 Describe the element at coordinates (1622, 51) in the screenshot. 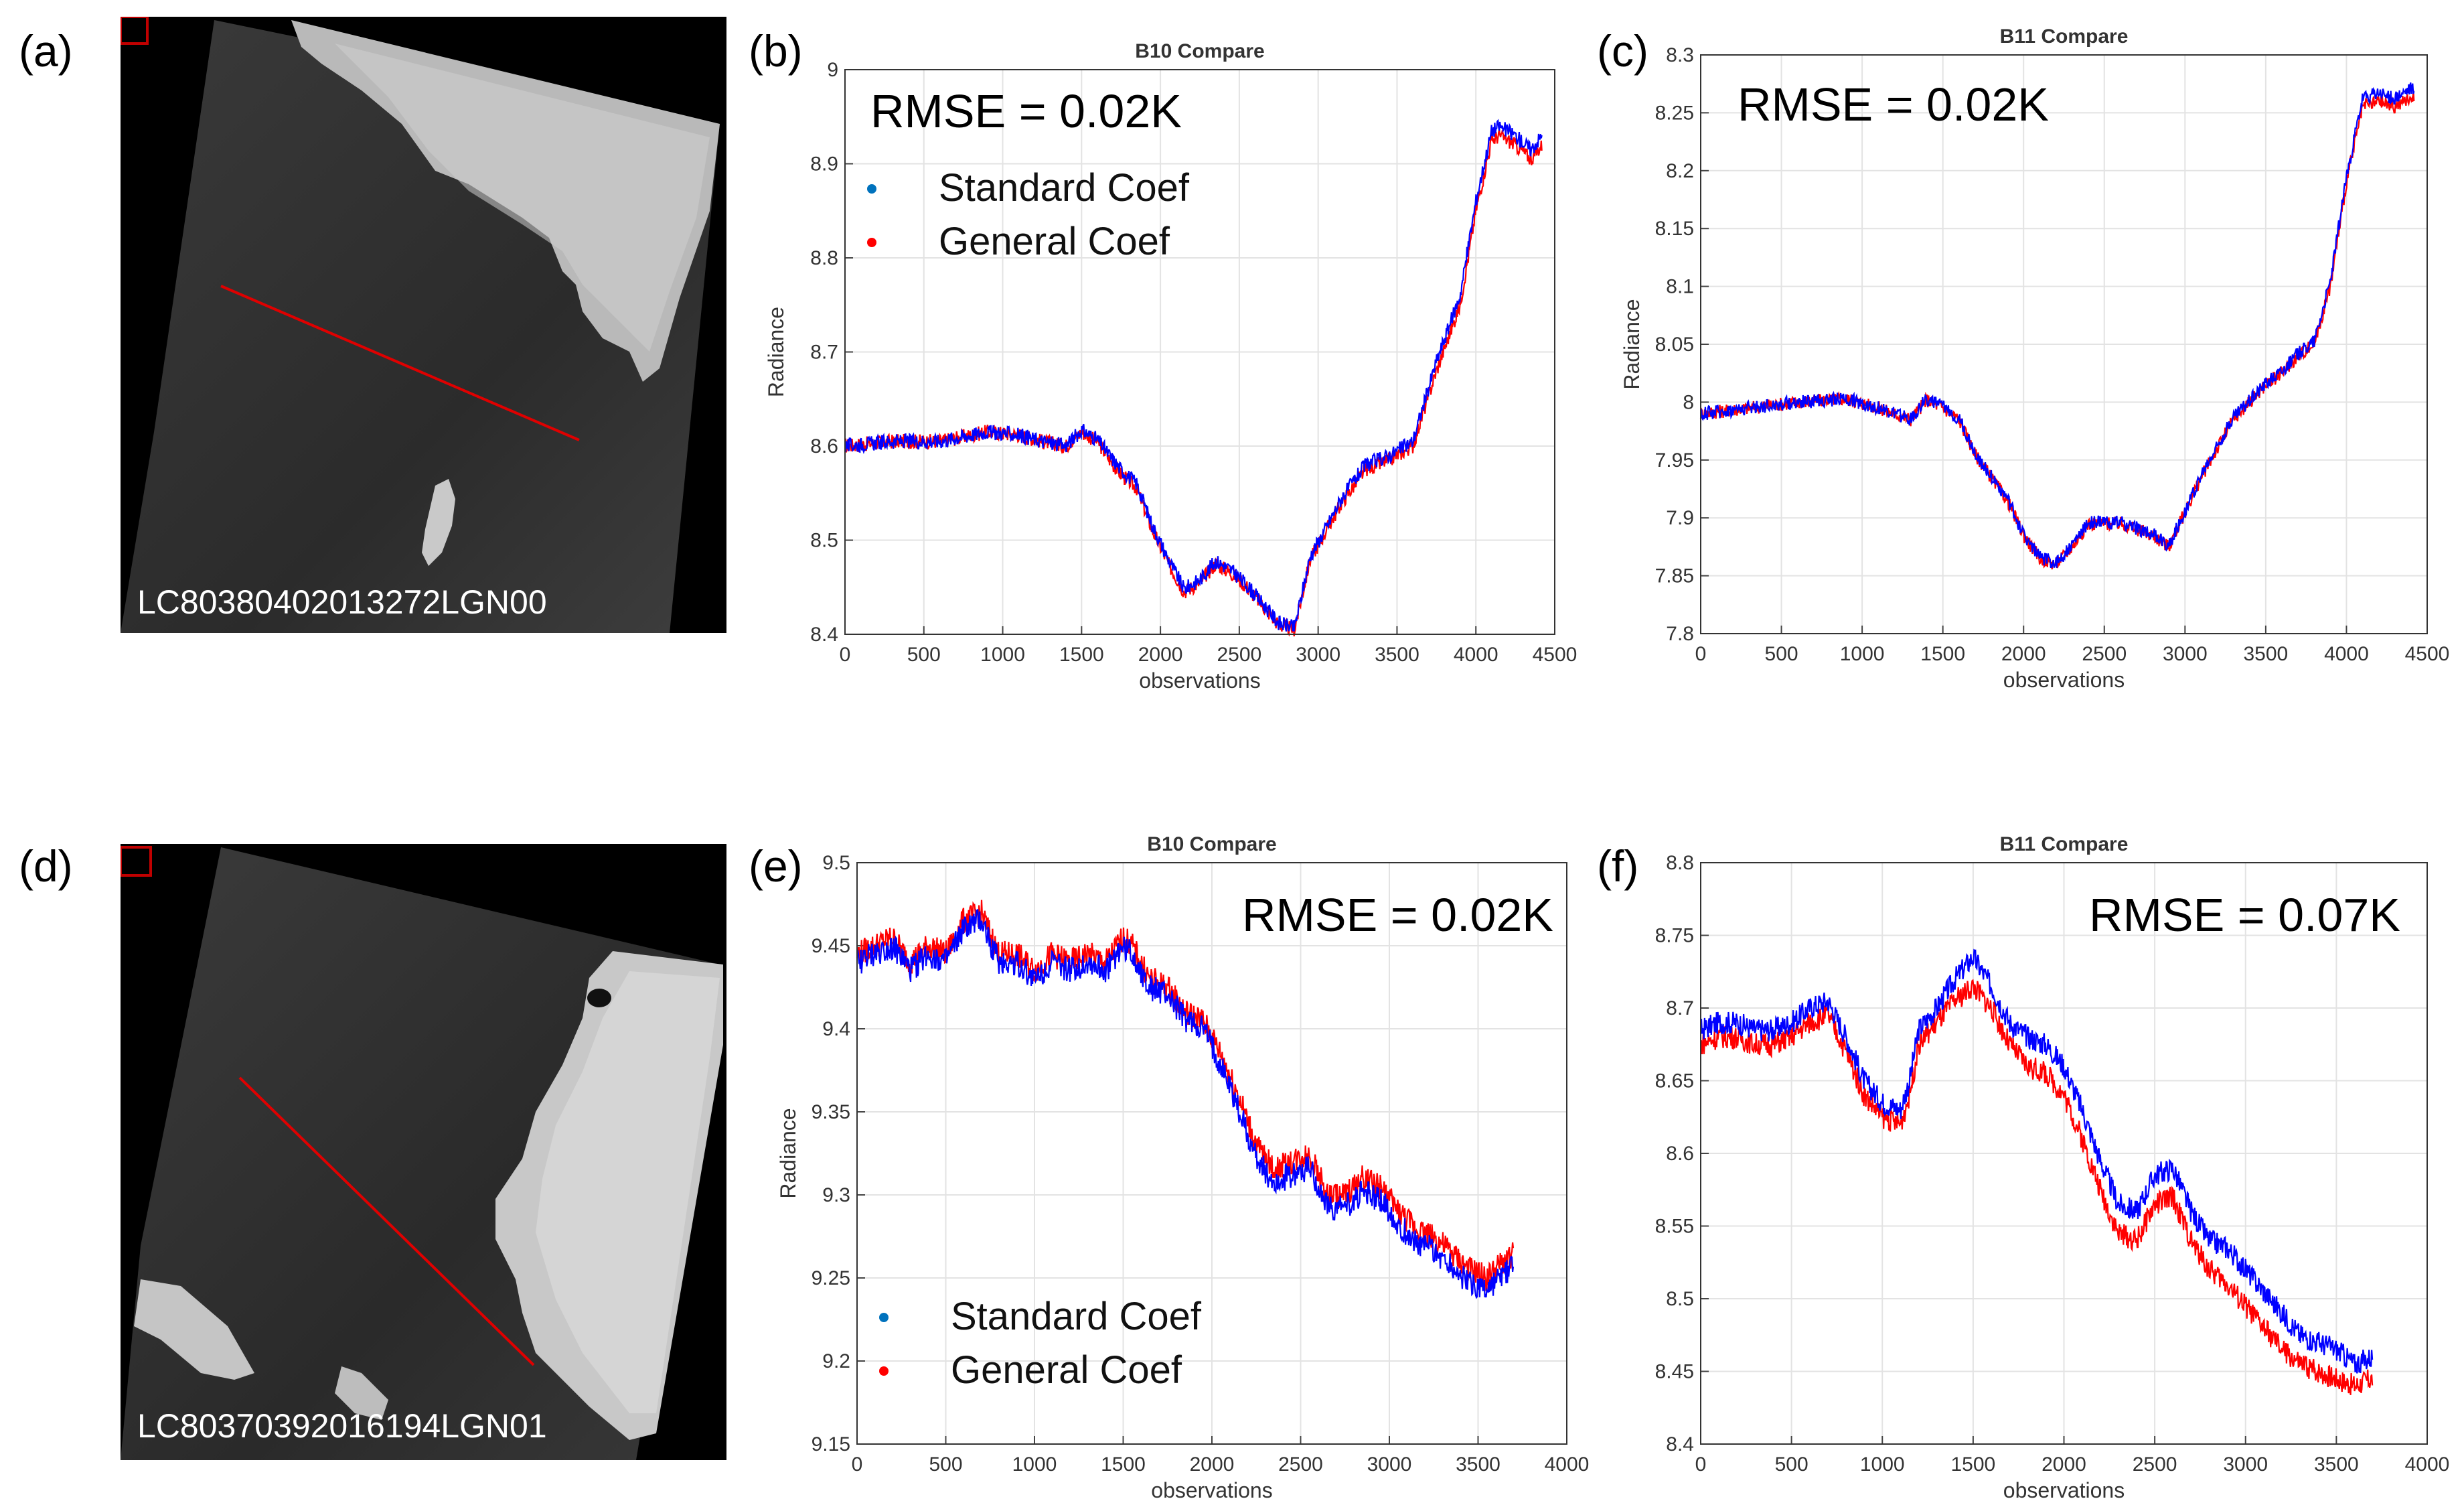

I see `panel-label-c: (c)` at that location.